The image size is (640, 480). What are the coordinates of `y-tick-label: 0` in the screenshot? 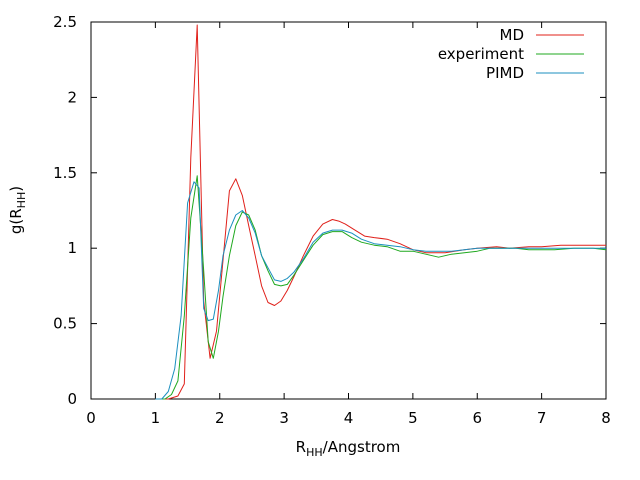 It's located at (72, 399).